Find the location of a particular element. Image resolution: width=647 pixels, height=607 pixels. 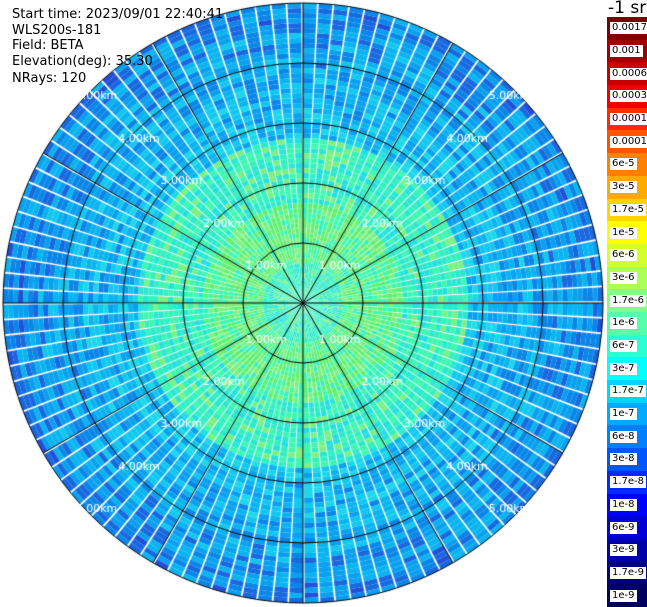

colorbar-tick-label: 1e-8 is located at coordinates (623, 504).